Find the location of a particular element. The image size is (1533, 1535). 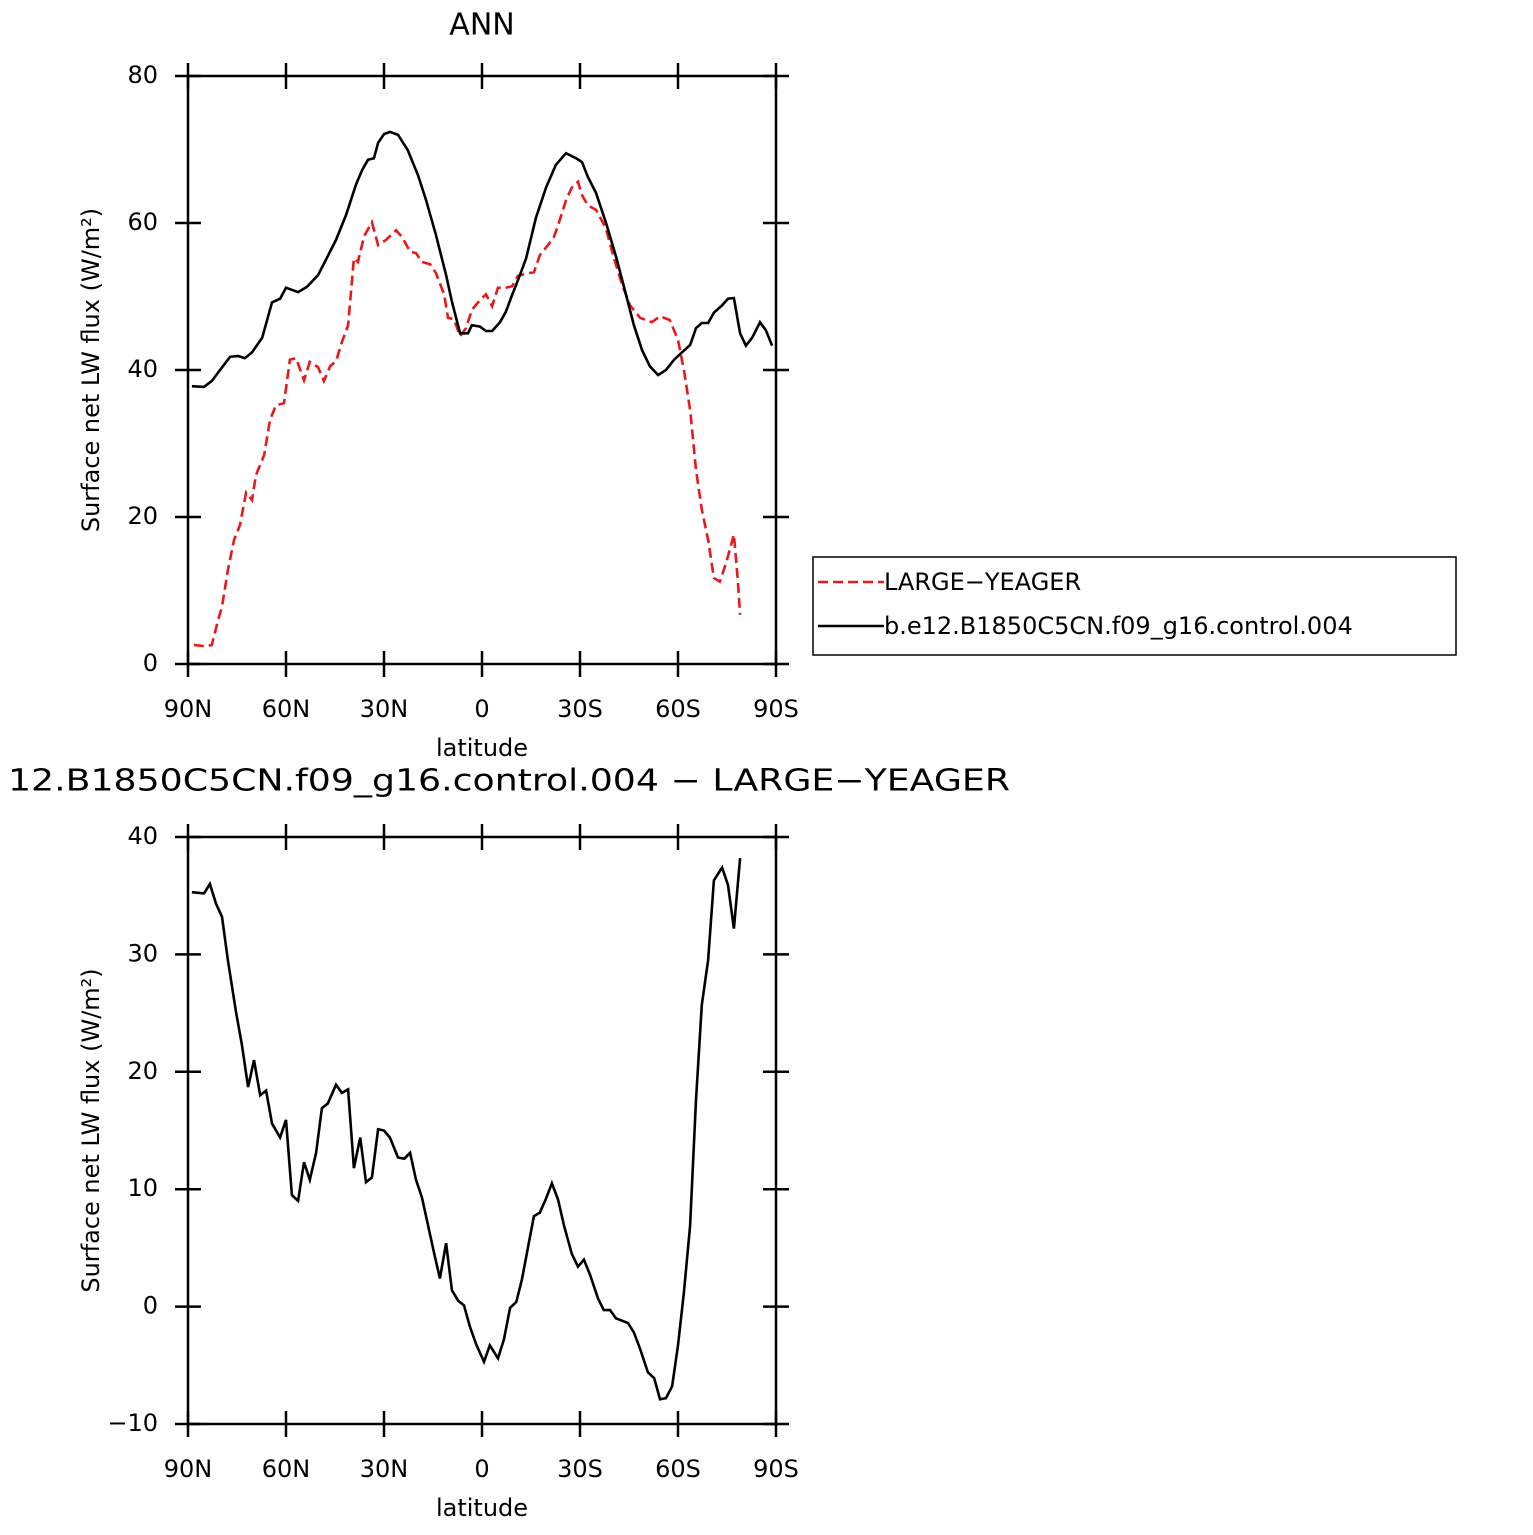

chart-title: ANN is located at coordinates (481, 25).